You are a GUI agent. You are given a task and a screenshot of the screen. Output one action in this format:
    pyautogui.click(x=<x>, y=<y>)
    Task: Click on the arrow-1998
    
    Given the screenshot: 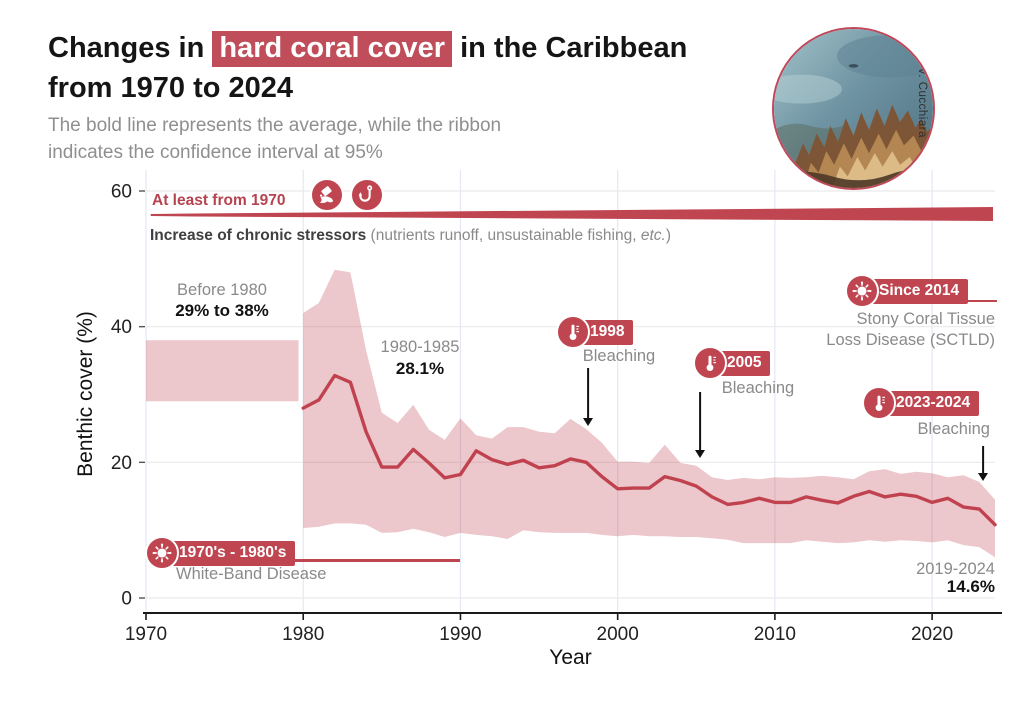 What is the action you would take?
    pyautogui.click(x=588, y=397)
    